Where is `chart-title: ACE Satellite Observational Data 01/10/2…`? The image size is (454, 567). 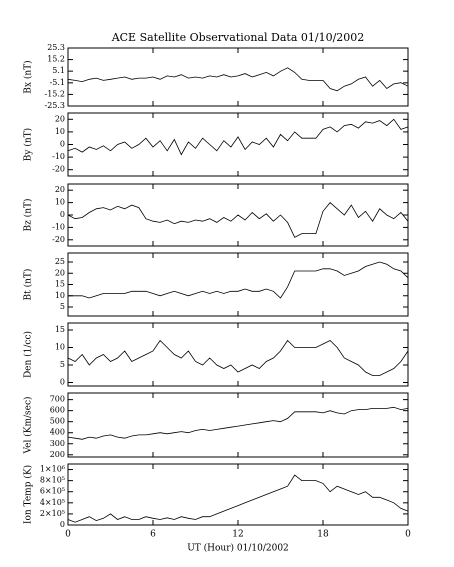 chart-title: ACE Satellite Observational Data 01/10/2… is located at coordinates (238, 37).